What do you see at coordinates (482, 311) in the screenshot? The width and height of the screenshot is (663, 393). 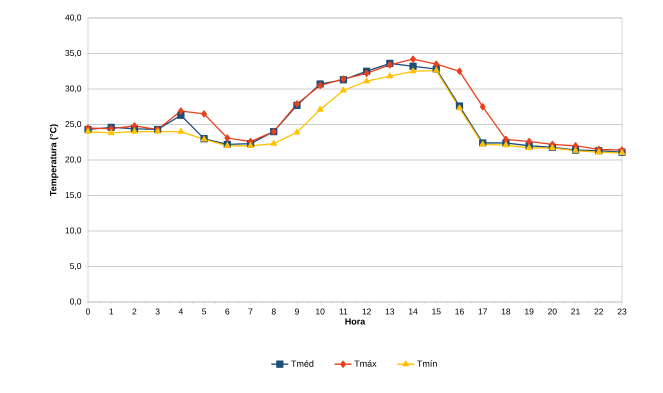 I see `x-tick-label: 17` at bounding box center [482, 311].